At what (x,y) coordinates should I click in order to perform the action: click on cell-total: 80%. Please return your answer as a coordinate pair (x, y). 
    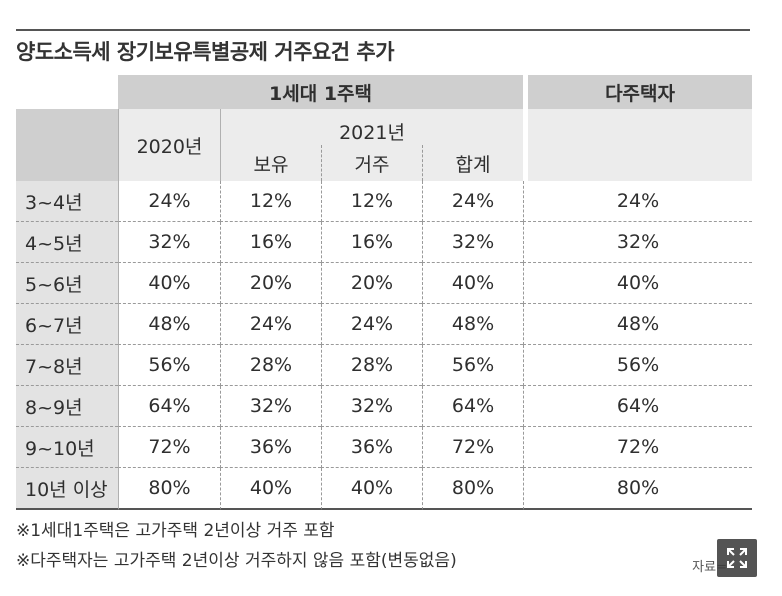
    Looking at the image, I should click on (473, 489).